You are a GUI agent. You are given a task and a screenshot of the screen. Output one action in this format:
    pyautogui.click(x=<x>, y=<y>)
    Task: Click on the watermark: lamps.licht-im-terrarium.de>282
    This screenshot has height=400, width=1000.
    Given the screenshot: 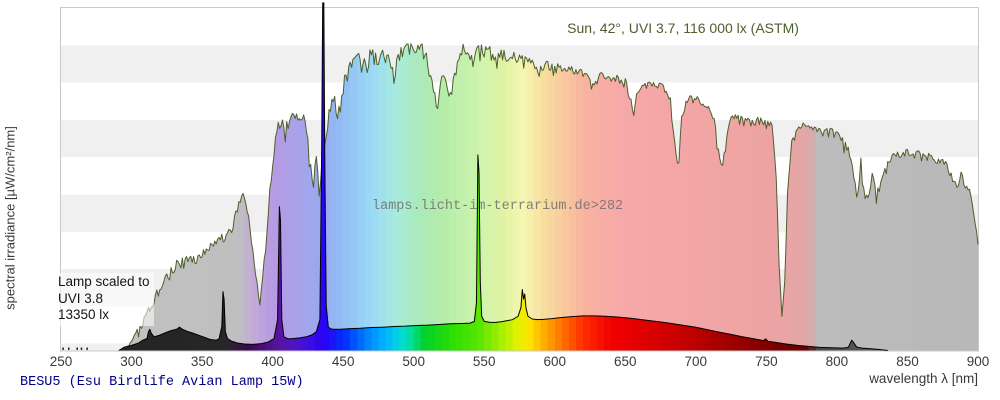 What is the action you would take?
    pyautogui.click(x=497, y=206)
    